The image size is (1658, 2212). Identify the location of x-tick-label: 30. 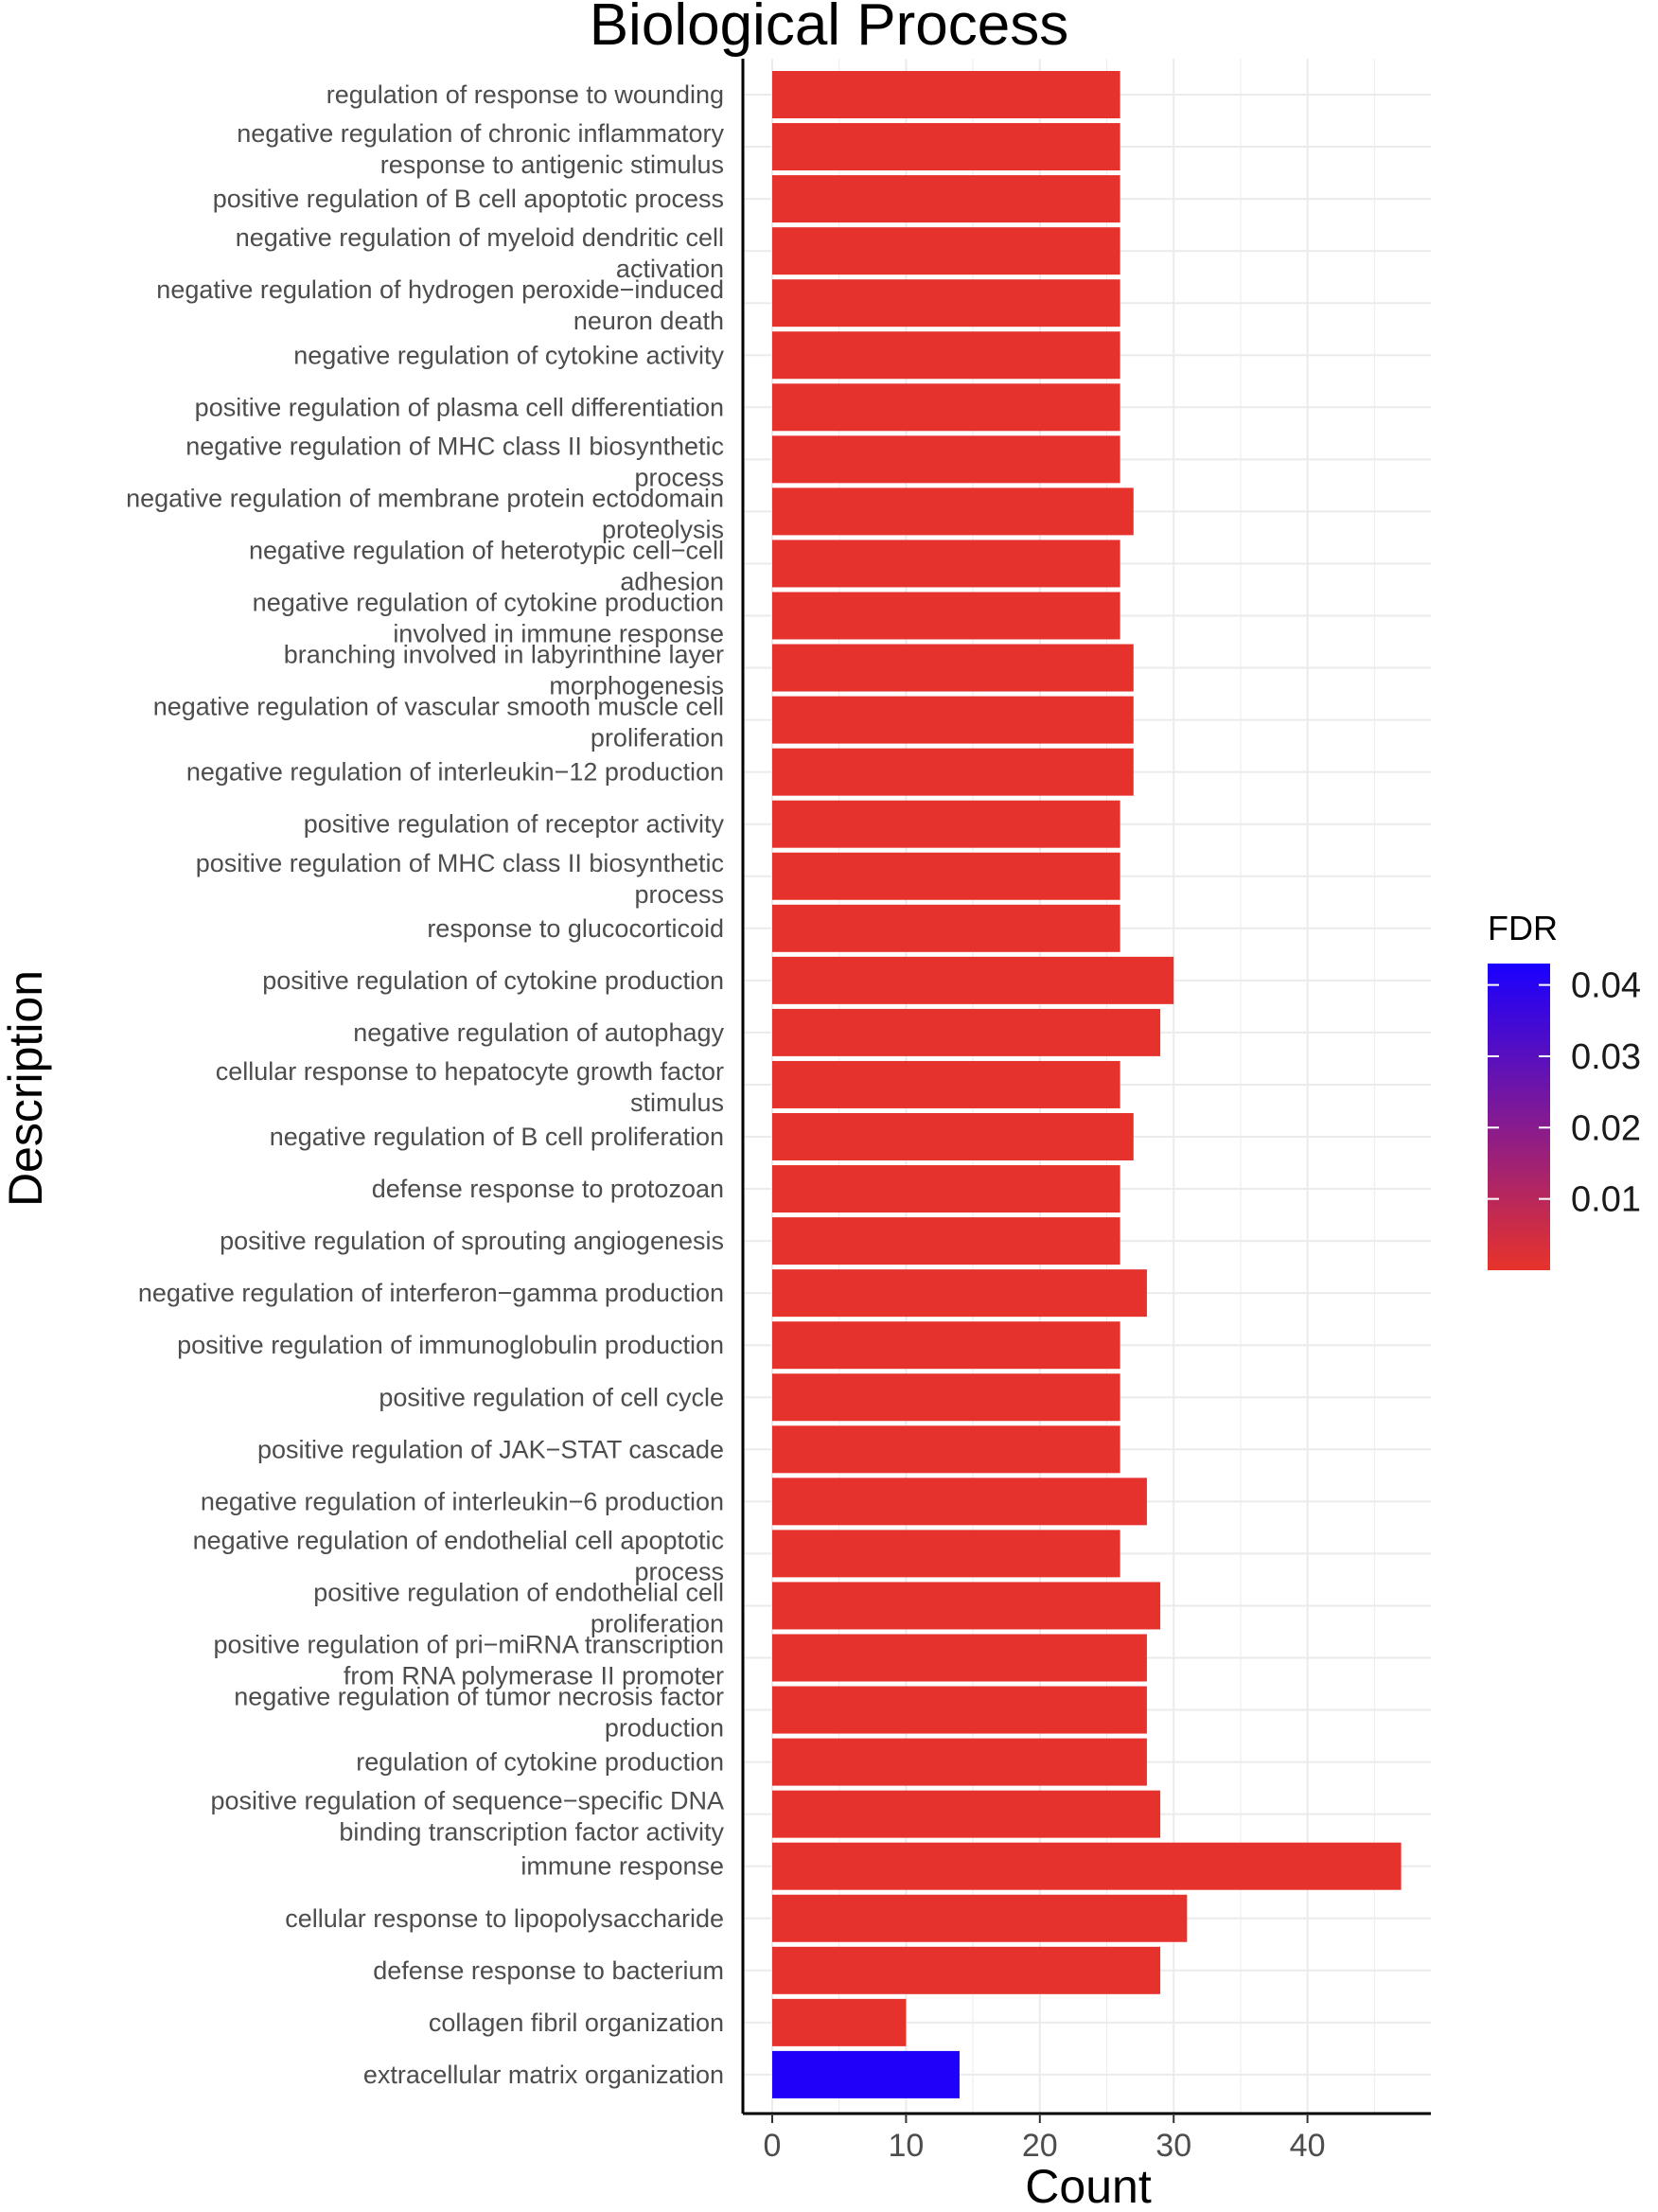
(1173, 2146).